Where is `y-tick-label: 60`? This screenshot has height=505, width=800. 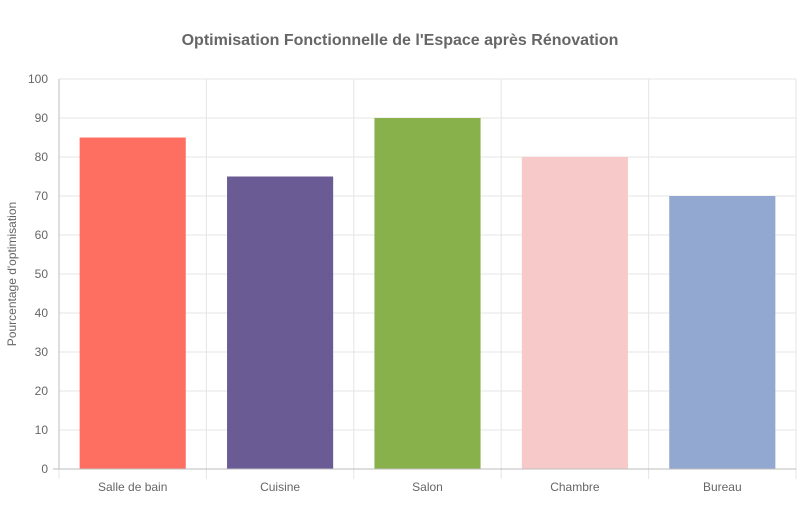 y-tick-label: 60 is located at coordinates (42, 235).